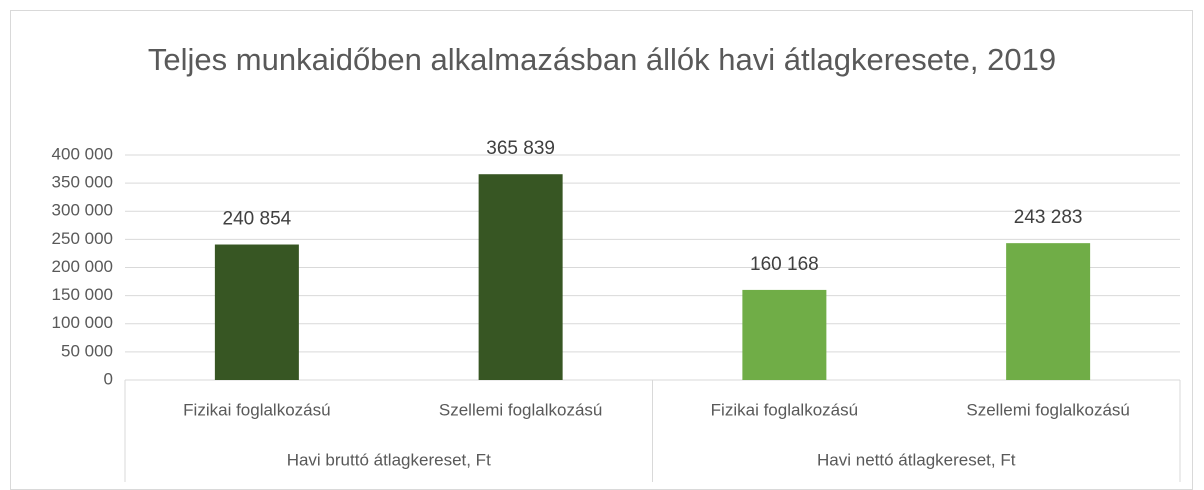 The image size is (1204, 490). Describe the element at coordinates (87, 350) in the screenshot. I see `y-tick-label: 50 000` at that location.